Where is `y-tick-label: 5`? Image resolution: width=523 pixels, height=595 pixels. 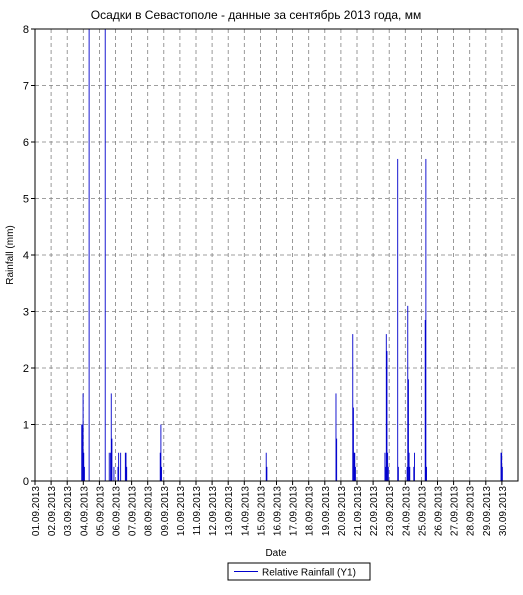 y-tick-label: 5 is located at coordinates (26, 200).